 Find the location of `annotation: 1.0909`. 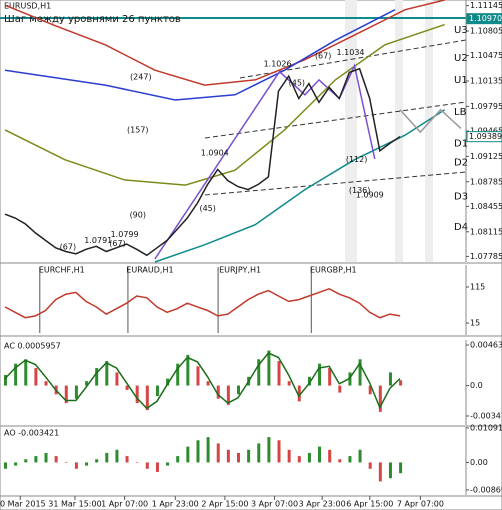

annotation: 1.0909 is located at coordinates (370, 194).